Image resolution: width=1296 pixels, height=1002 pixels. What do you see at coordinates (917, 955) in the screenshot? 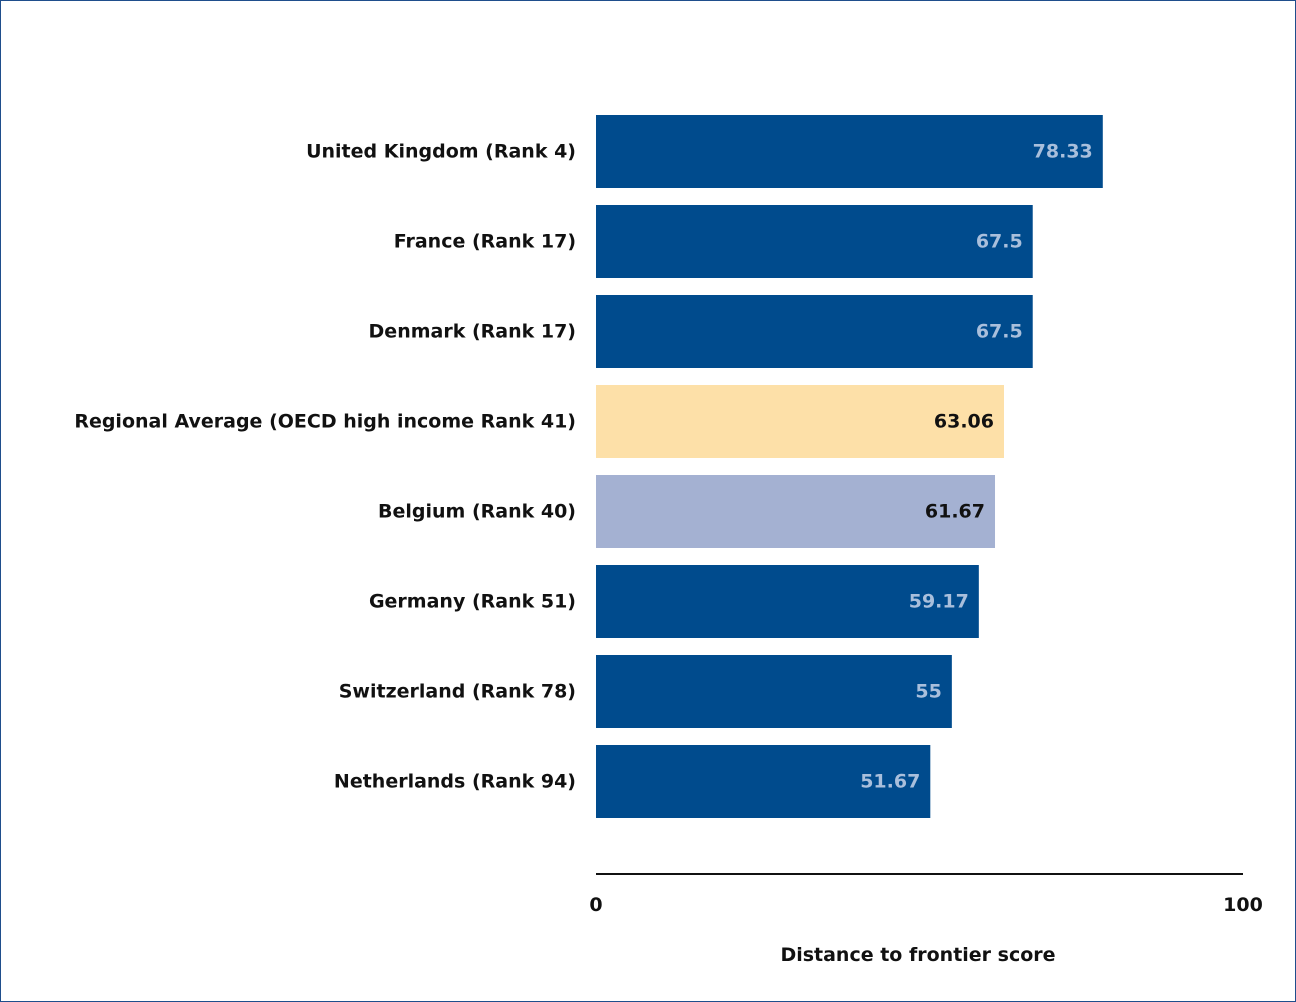
I see `x-axis-title: Distance to frontier score` at bounding box center [917, 955].